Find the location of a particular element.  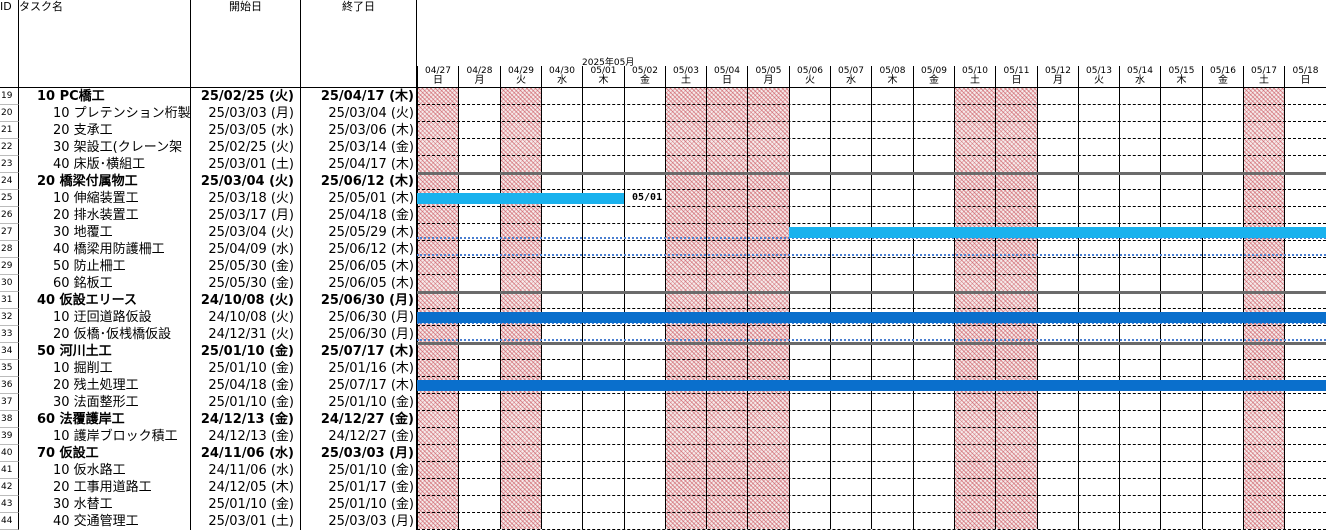

day-header: 05/07 水 is located at coordinates (850, 77).